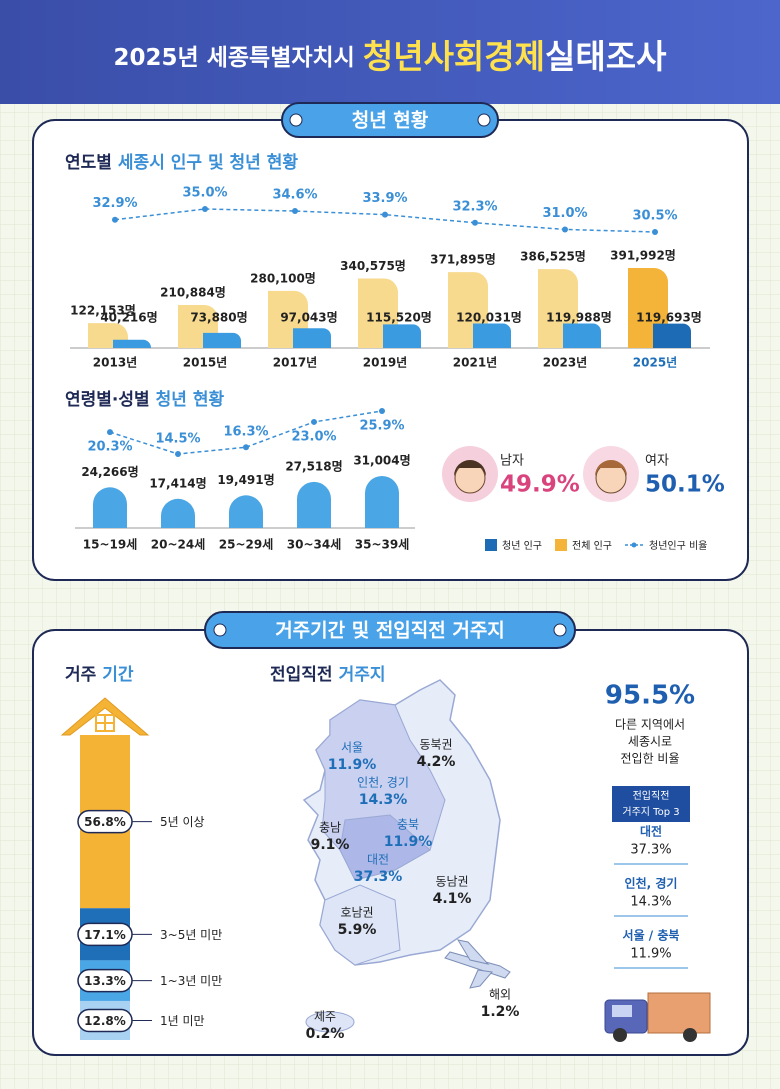 The image size is (780, 1089). What do you see at coordinates (643, 256) in the screenshot?
I see `data-label: 391,992명` at bounding box center [643, 256].